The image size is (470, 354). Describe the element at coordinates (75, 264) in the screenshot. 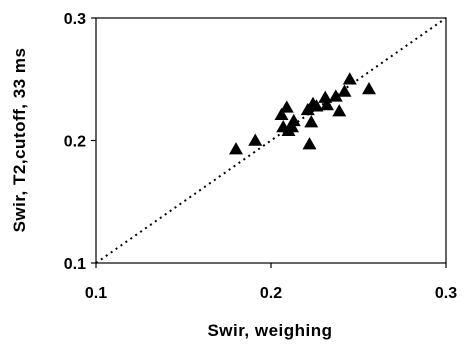

I see `y-tick-label: 0.1` at that location.